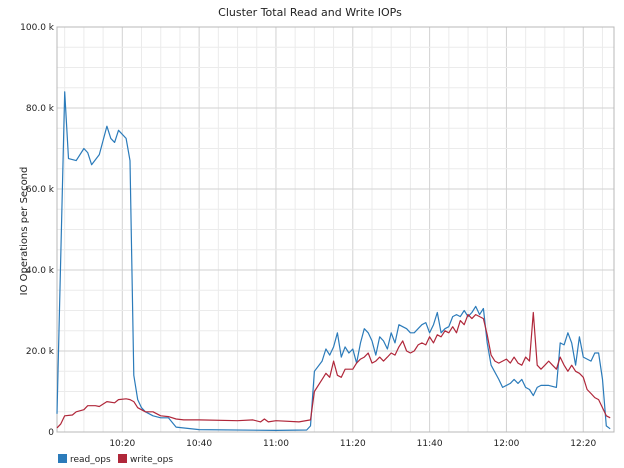 The width and height of the screenshot is (624, 468). Describe the element at coordinates (122, 458) in the screenshot. I see `legend-swatch-write-ops` at that location.